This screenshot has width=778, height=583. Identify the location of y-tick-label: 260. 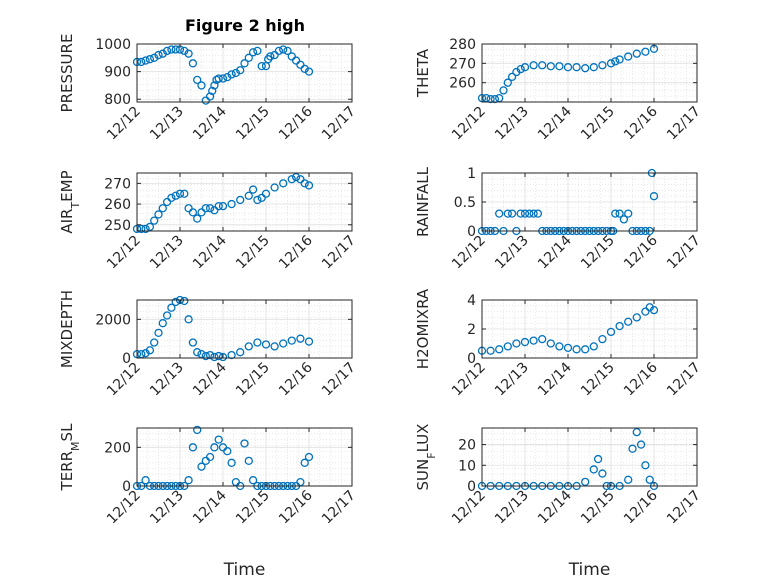
(462, 84).